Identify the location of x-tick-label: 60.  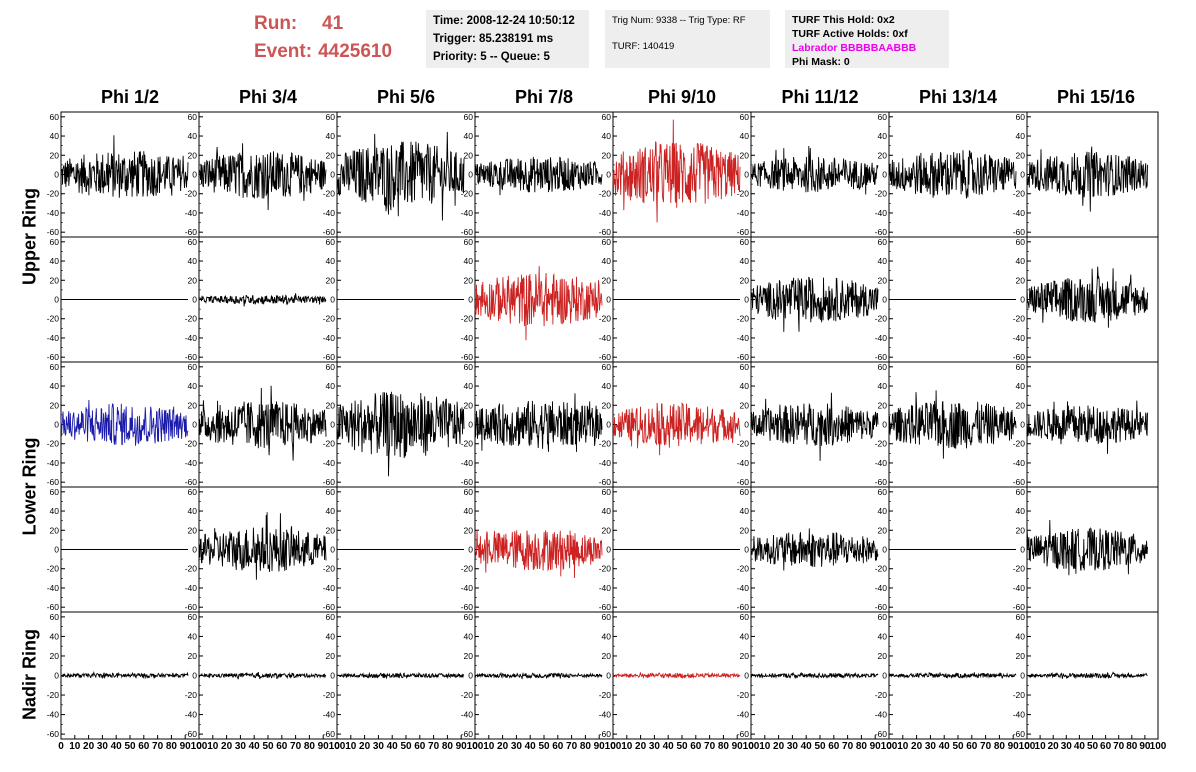
(834, 746).